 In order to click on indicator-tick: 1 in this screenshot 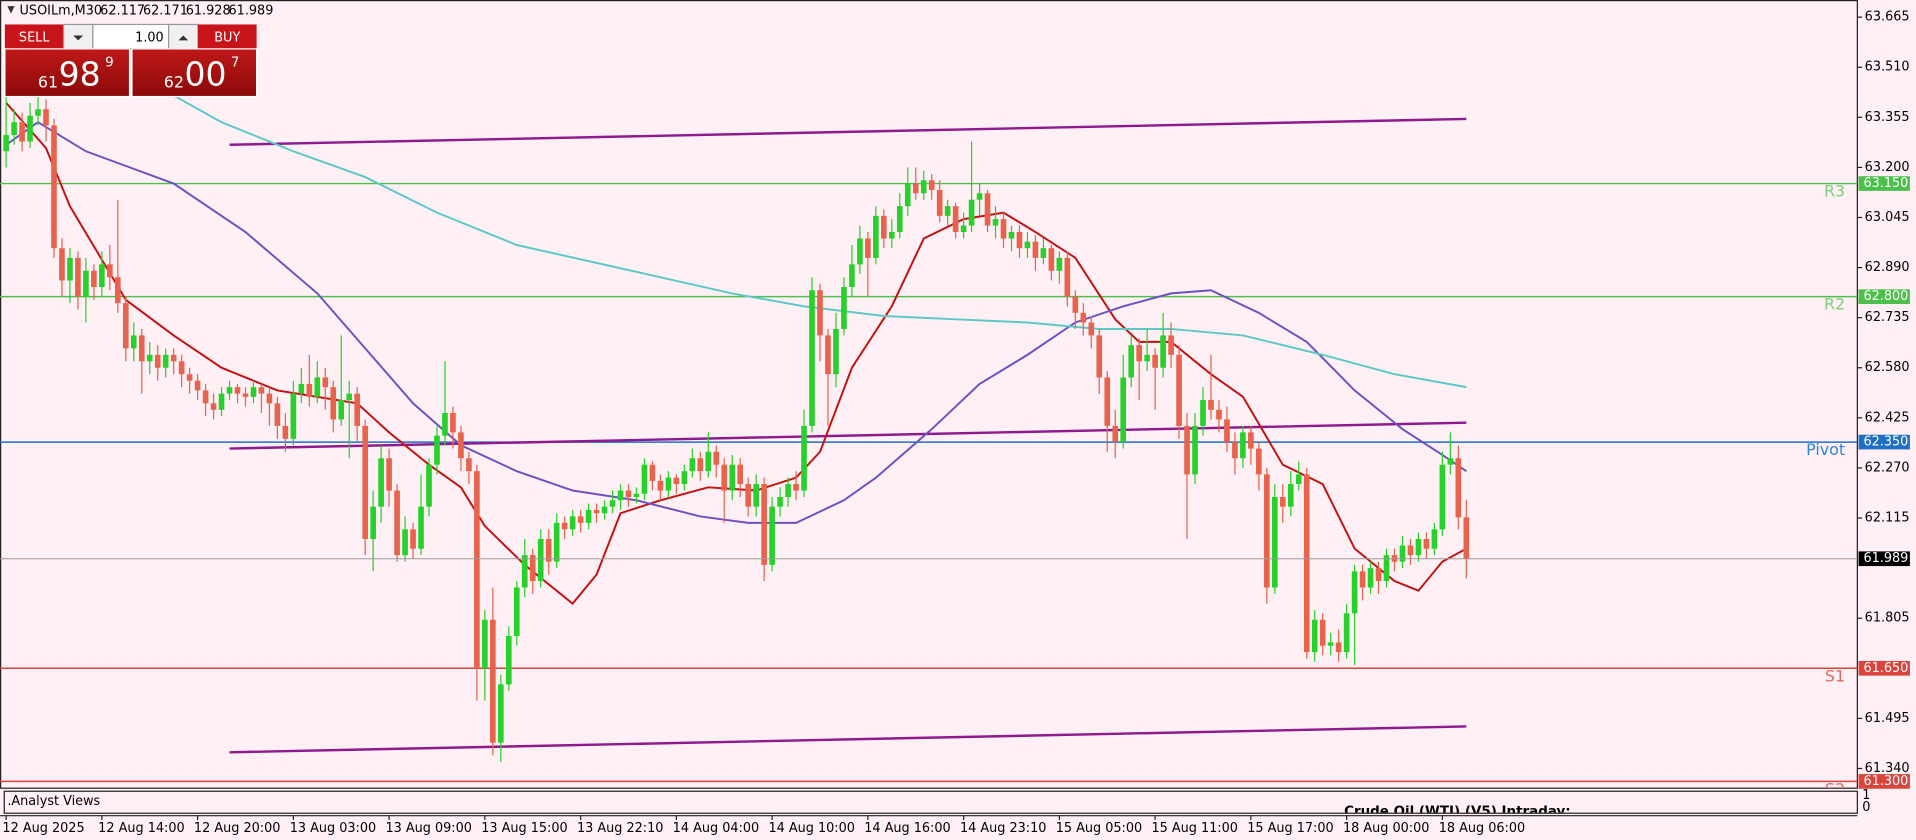, I will do `click(1866, 795)`.